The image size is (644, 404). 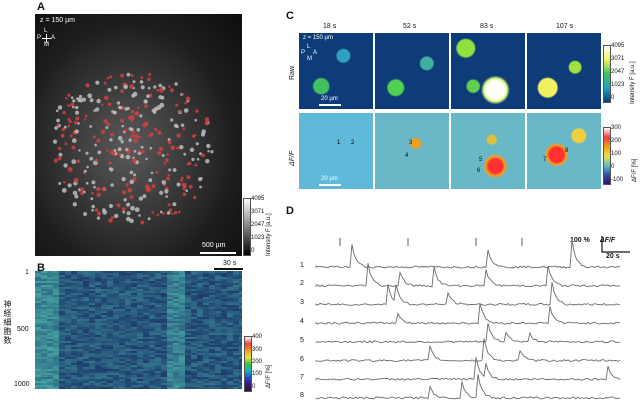 What do you see at coordinates (580, 240) in the screenshot?
I see `panel-d-scale-y: 100 %` at bounding box center [580, 240].